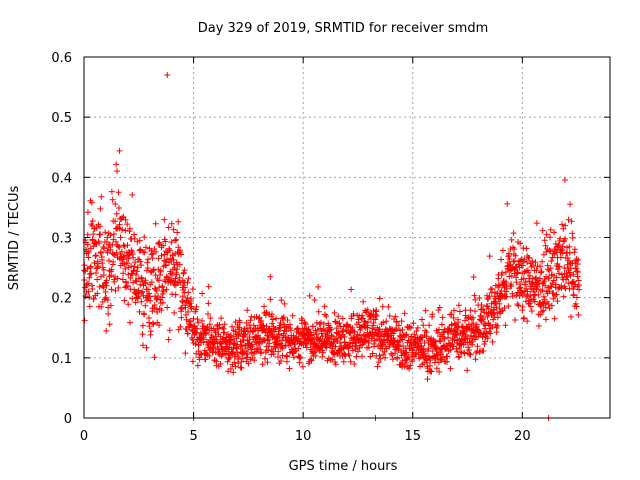 The width and height of the screenshot is (640, 480). Describe the element at coordinates (68, 419) in the screenshot. I see `y-tick-label: 0` at that location.